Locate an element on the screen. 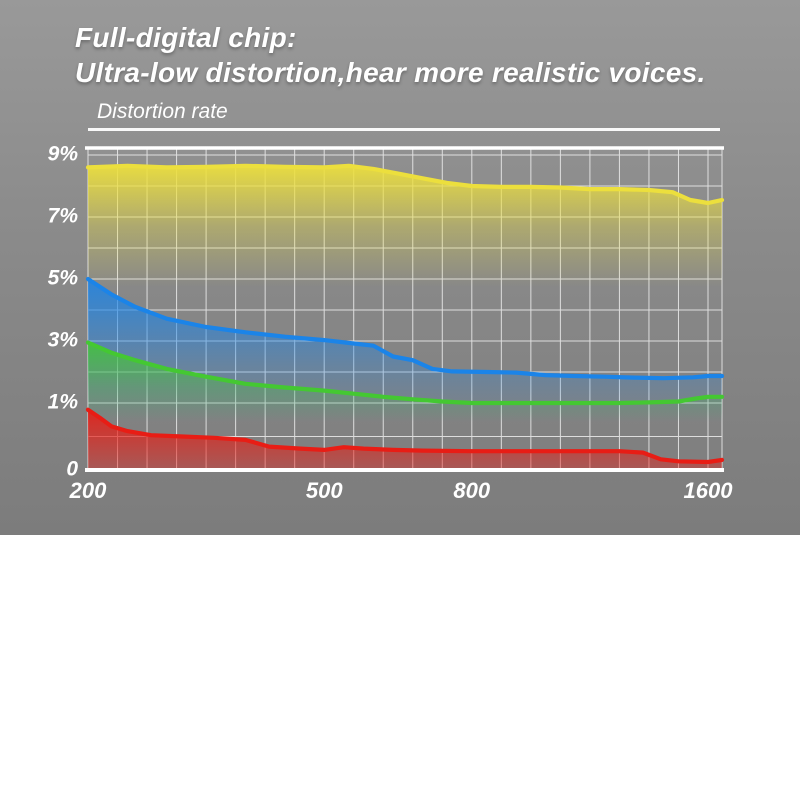  x-tick-label: 200 is located at coordinates (88, 490).